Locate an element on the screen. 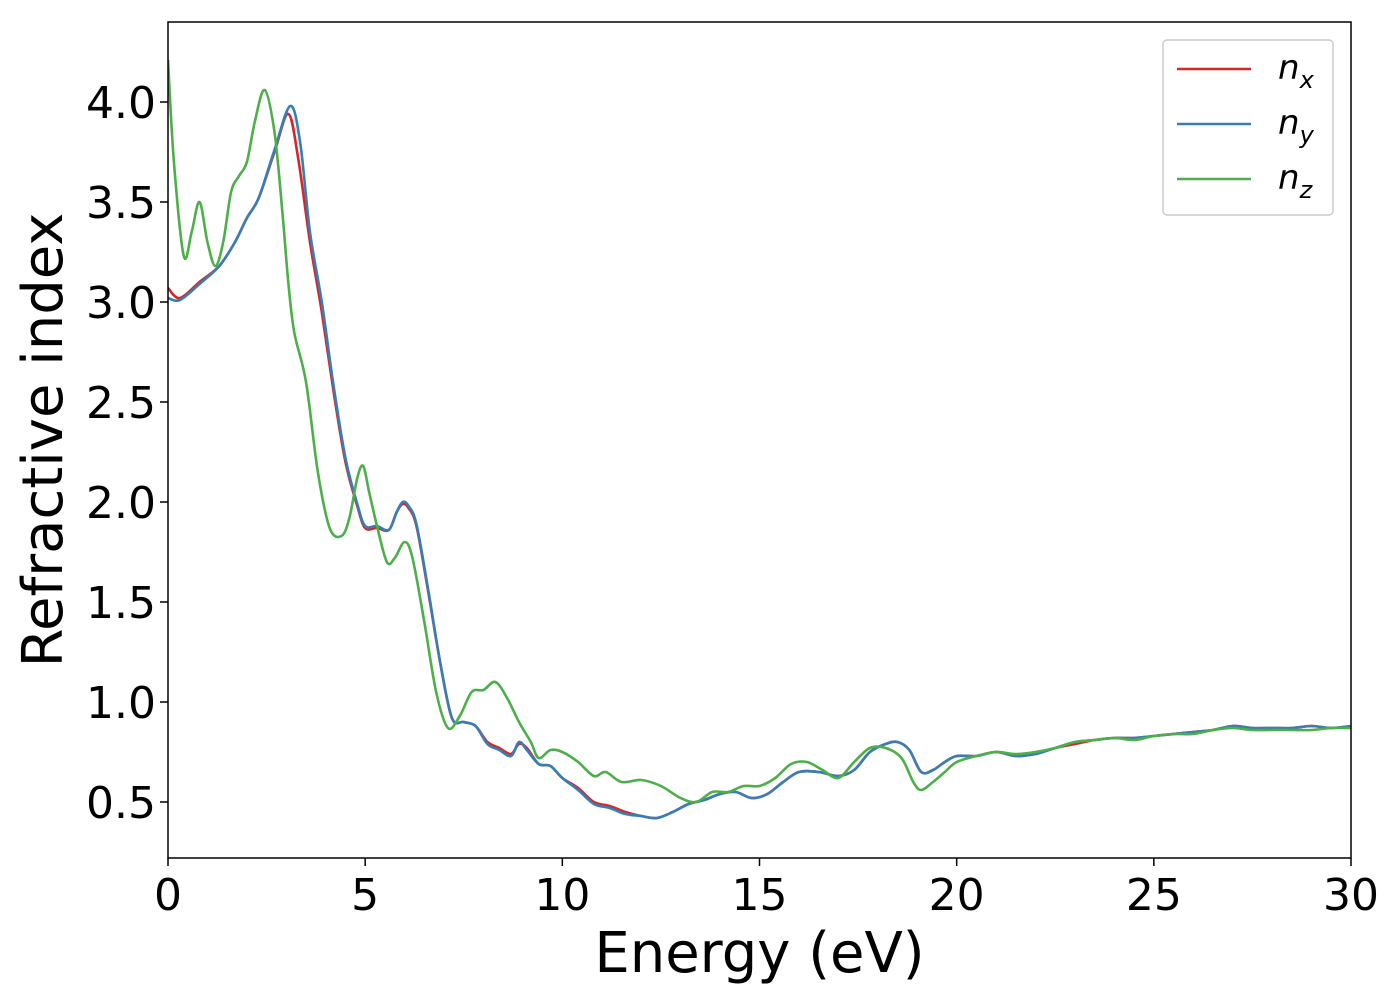 This screenshot has height=1000, width=1400. x-tick-label: 5 is located at coordinates (365, 895).